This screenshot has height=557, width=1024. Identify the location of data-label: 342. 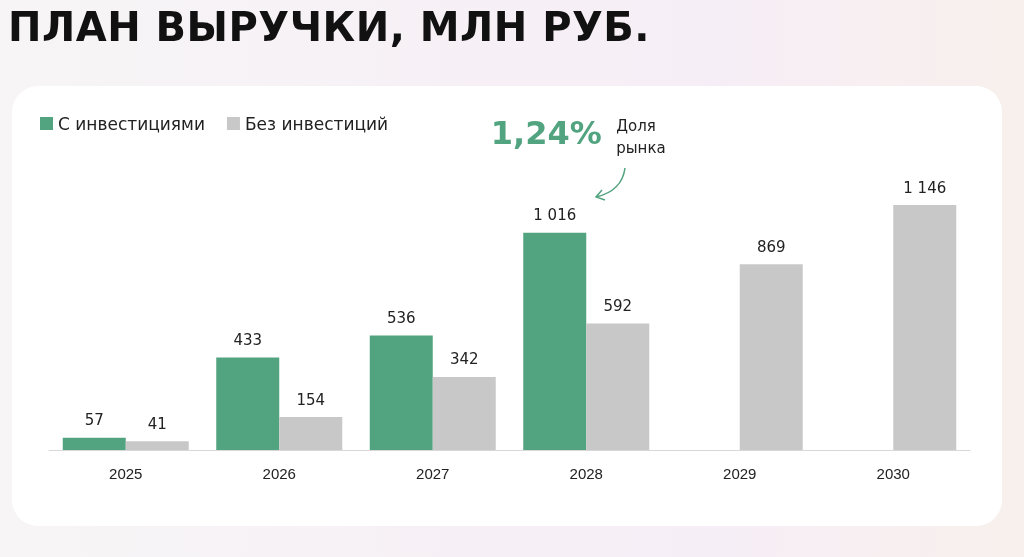
(464, 359).